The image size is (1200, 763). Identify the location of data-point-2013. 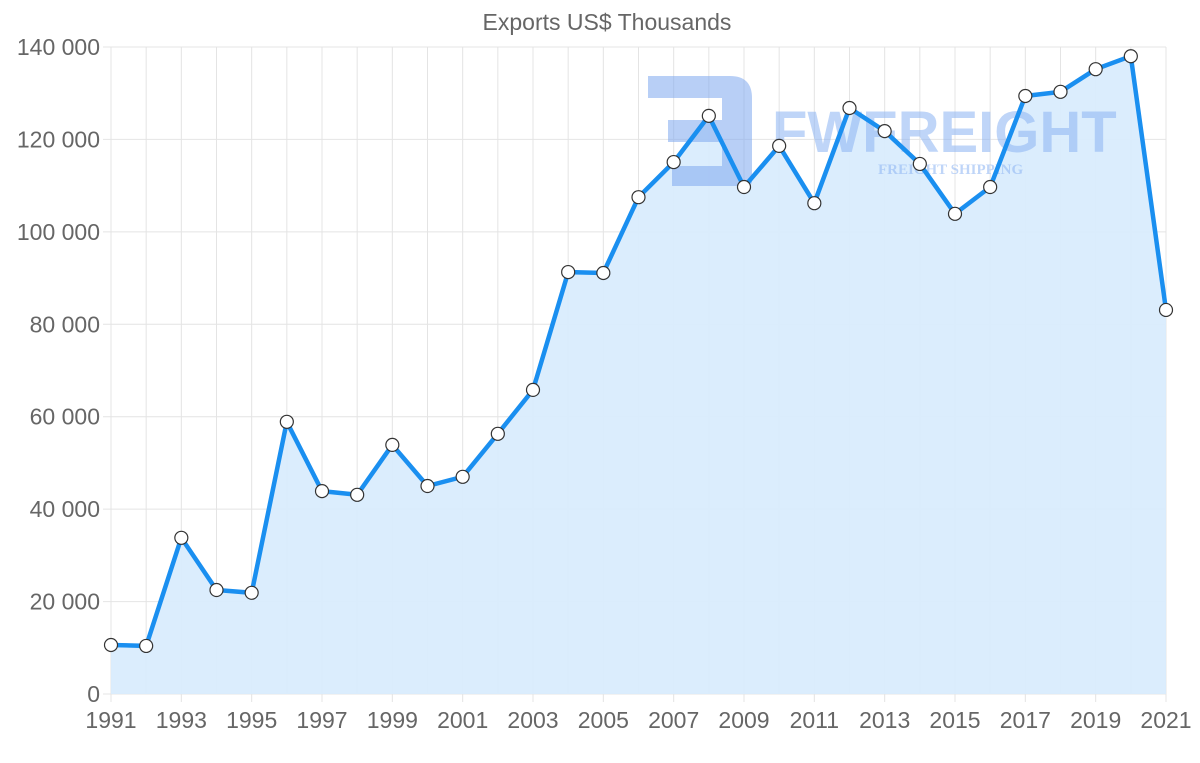
(884, 131).